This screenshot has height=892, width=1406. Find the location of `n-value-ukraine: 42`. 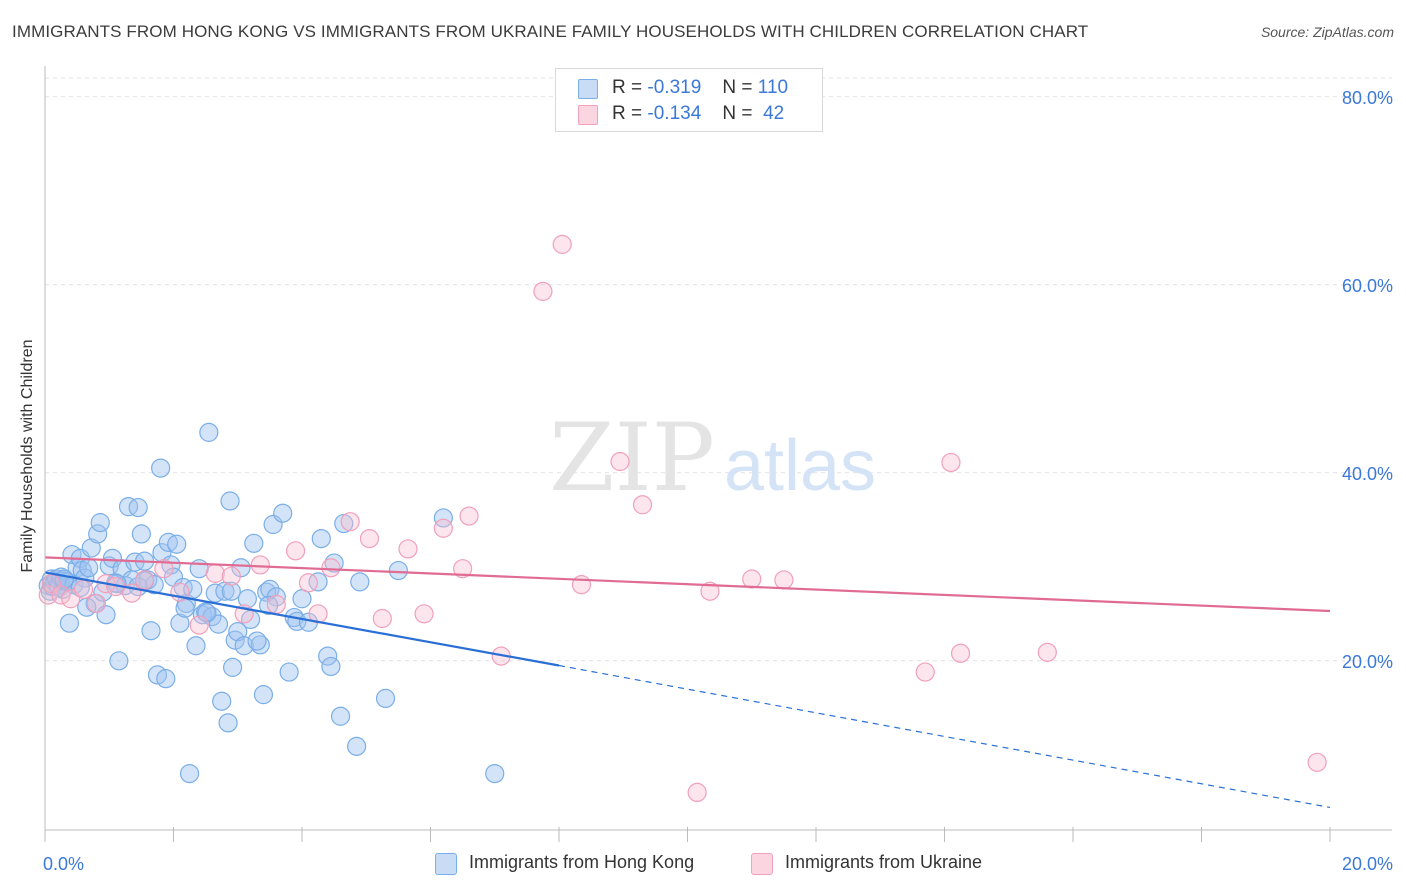

n-value-ukraine: 42 is located at coordinates (774, 113).